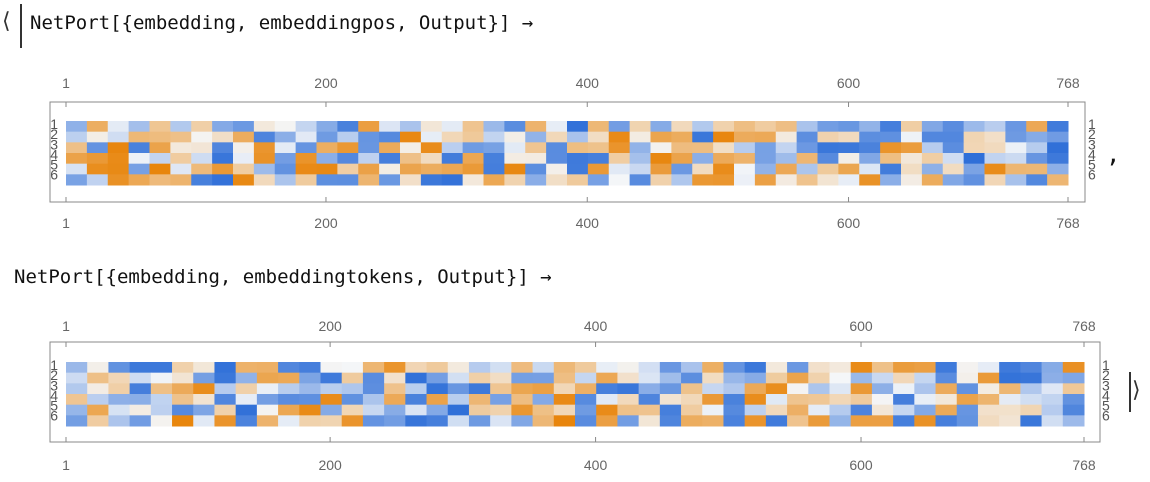 The height and width of the screenshot is (482, 1150). I want to click on plot1-row-label-left: 3, so click(54, 144).